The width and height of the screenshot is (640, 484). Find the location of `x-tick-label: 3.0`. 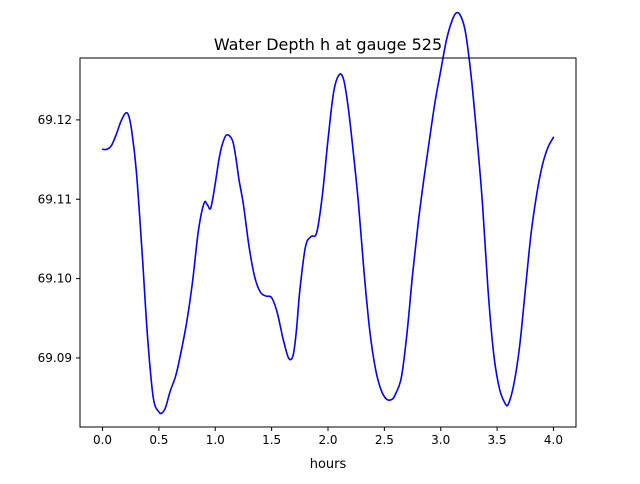

x-tick-label: 3.0 is located at coordinates (440, 440).